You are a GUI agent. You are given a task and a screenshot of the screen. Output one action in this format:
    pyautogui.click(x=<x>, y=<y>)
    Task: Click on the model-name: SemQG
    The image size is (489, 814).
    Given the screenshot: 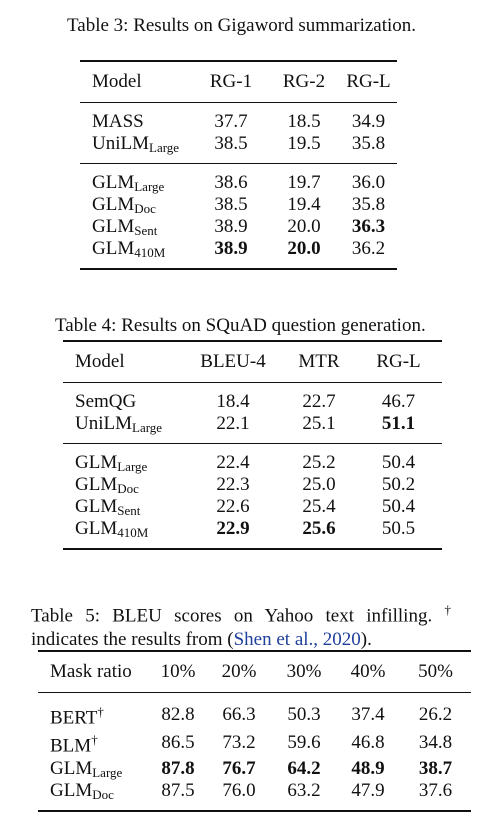 What is the action you would take?
    pyautogui.click(x=106, y=401)
    